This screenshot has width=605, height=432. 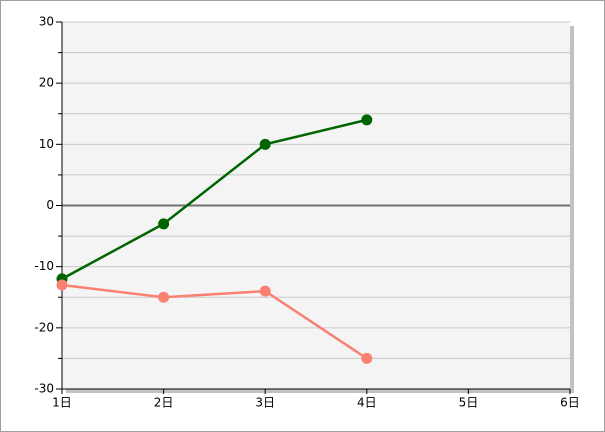 What do you see at coordinates (367, 403) in the screenshot?
I see `x-tick-label: 4日` at bounding box center [367, 403].